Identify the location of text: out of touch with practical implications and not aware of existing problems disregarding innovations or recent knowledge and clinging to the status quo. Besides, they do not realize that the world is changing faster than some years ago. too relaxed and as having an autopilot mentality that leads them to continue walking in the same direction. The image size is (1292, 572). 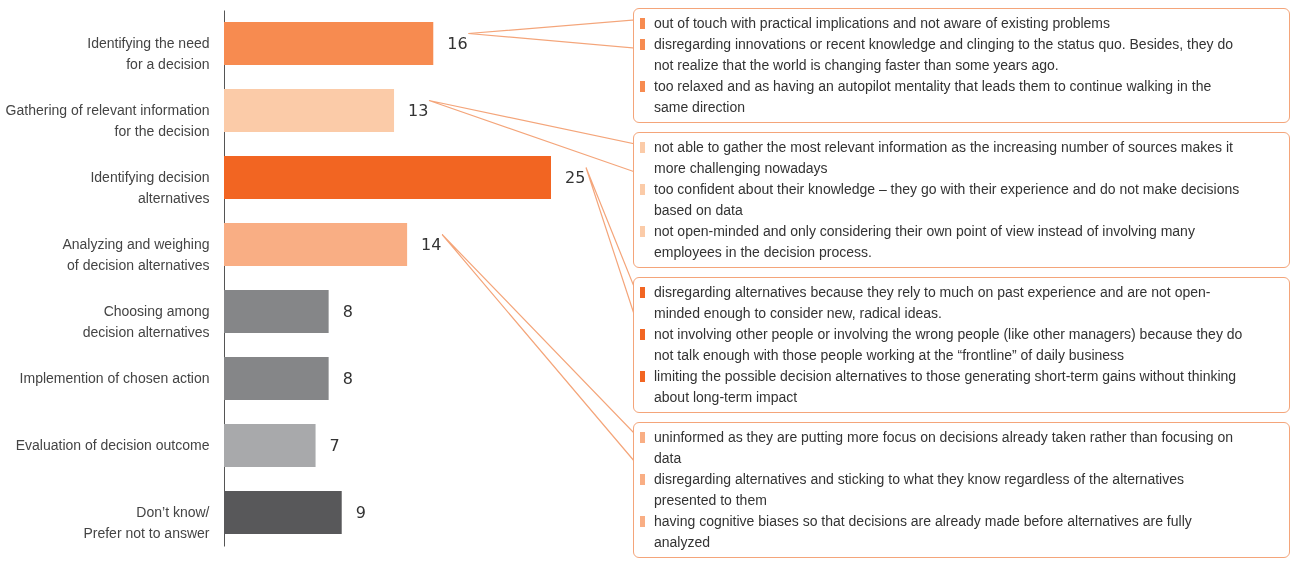
(944, 65).